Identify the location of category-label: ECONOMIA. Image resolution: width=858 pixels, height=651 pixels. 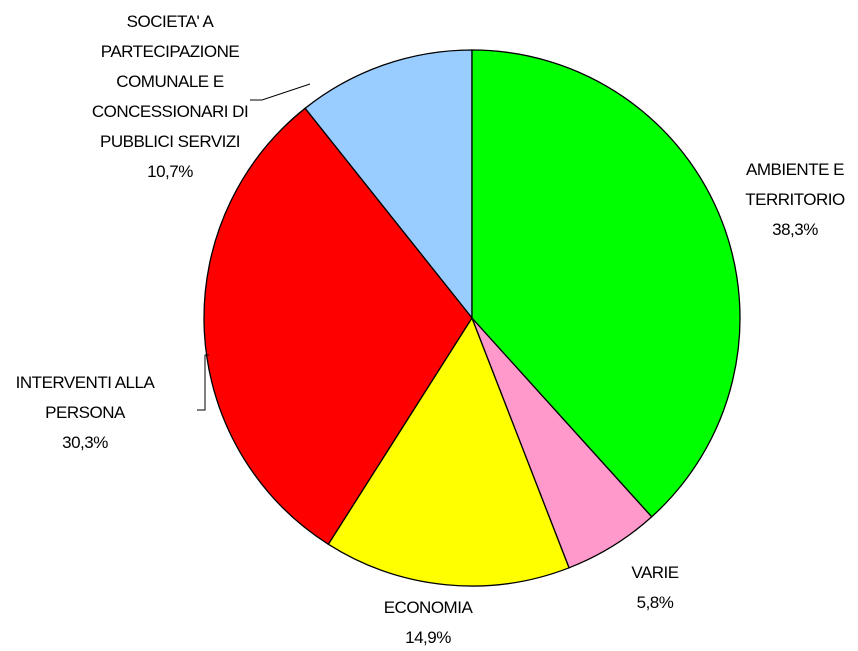
(428, 607).